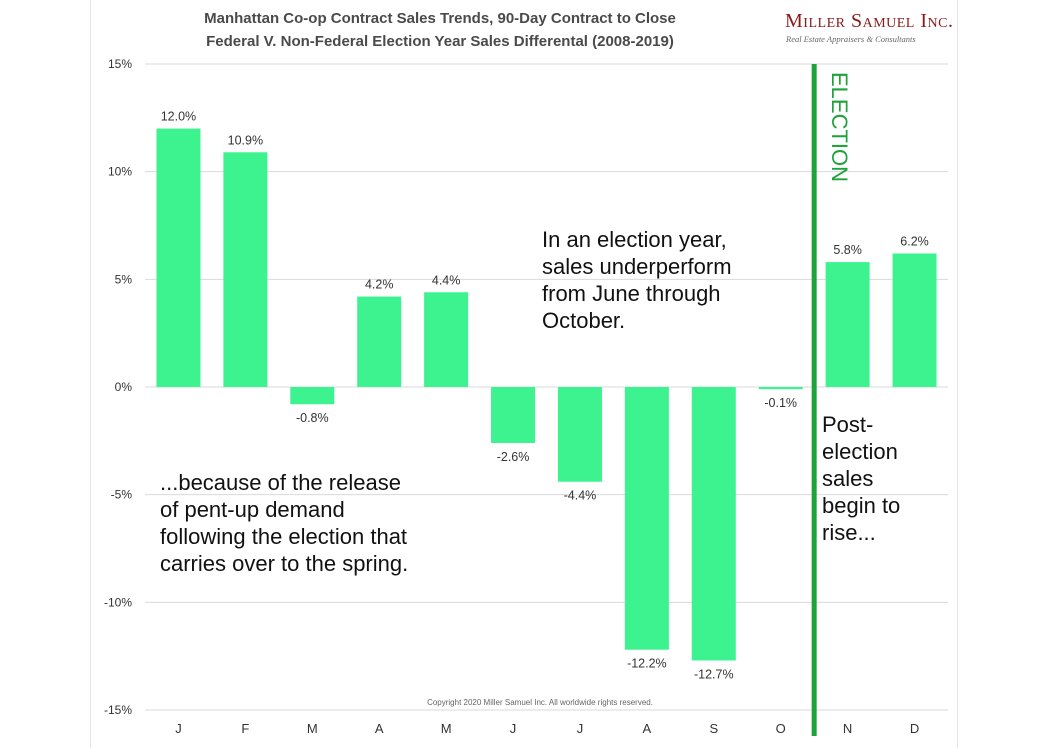  What do you see at coordinates (513, 457) in the screenshot?
I see `value-label: -2.6%` at bounding box center [513, 457].